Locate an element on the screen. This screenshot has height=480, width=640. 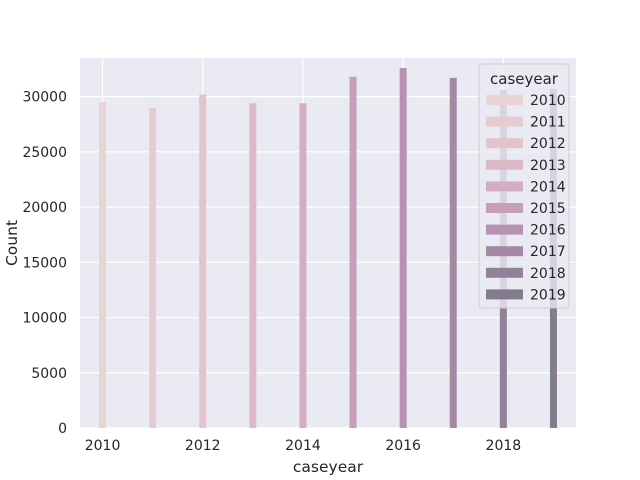
legend-label-2012: 2012 is located at coordinates (548, 144).